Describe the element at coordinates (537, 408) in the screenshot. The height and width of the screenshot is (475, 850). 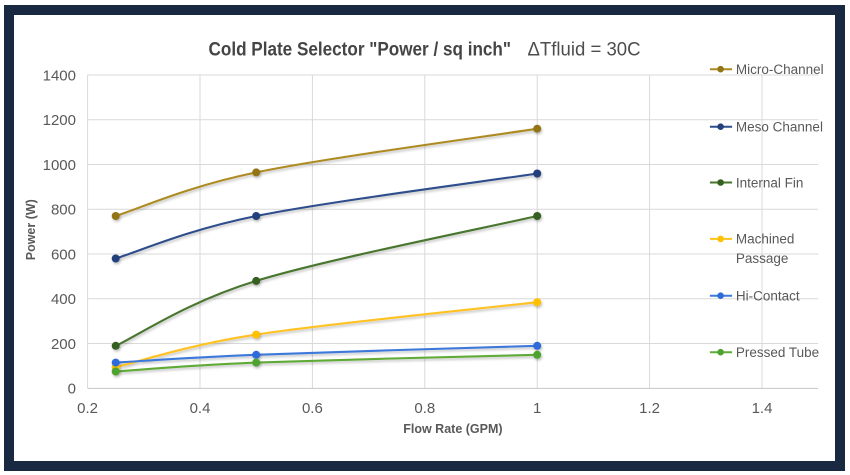
I see `svg-text: 1` at that location.